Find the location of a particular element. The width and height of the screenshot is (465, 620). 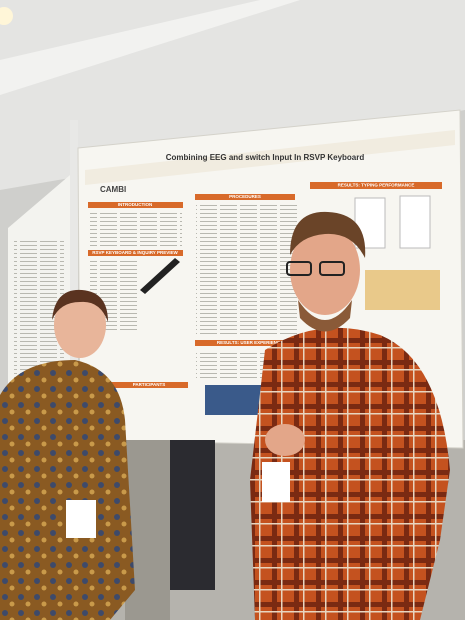

poster-chart is located at coordinates (415, 222).